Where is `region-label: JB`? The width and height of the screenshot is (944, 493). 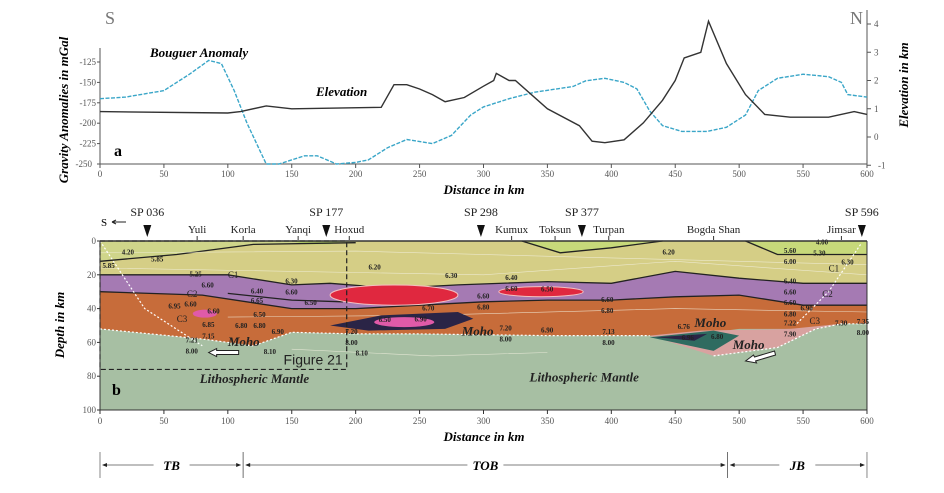 region-label: JB is located at coordinates (797, 465).